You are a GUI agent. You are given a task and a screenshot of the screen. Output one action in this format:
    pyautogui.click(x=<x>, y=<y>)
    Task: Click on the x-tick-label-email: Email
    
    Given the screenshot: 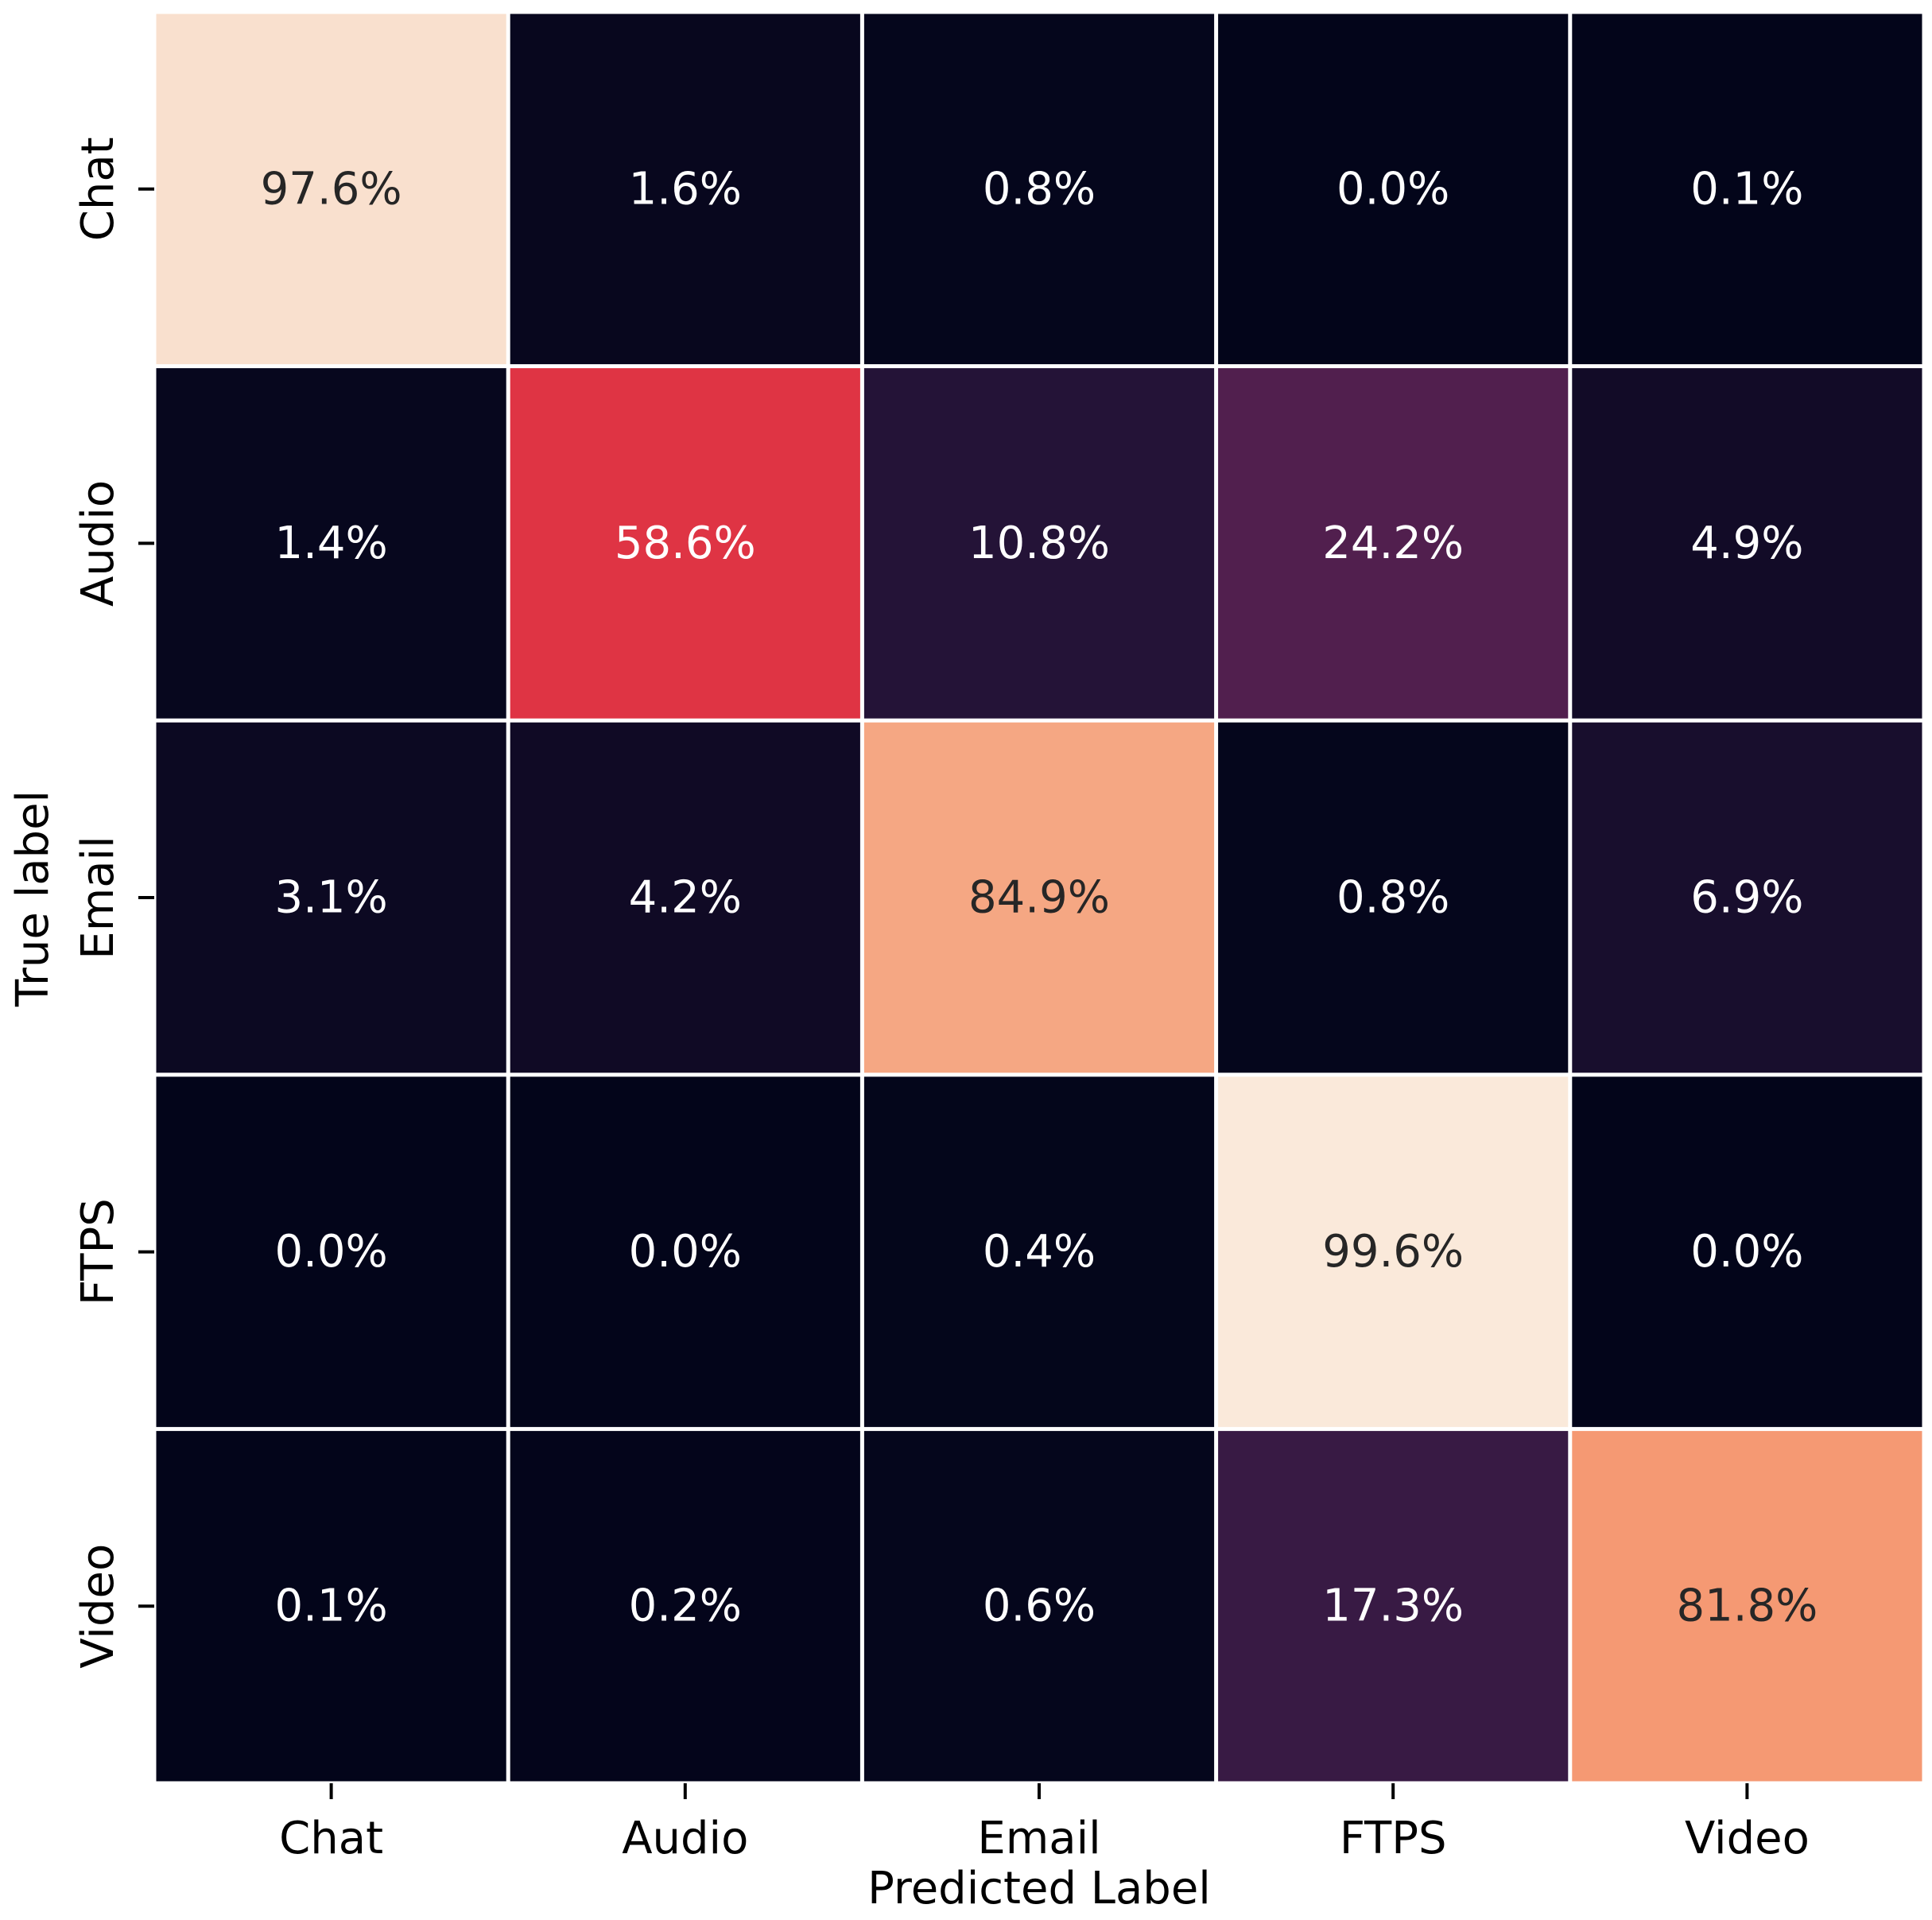 What is the action you would take?
    pyautogui.click(x=1039, y=1838)
    